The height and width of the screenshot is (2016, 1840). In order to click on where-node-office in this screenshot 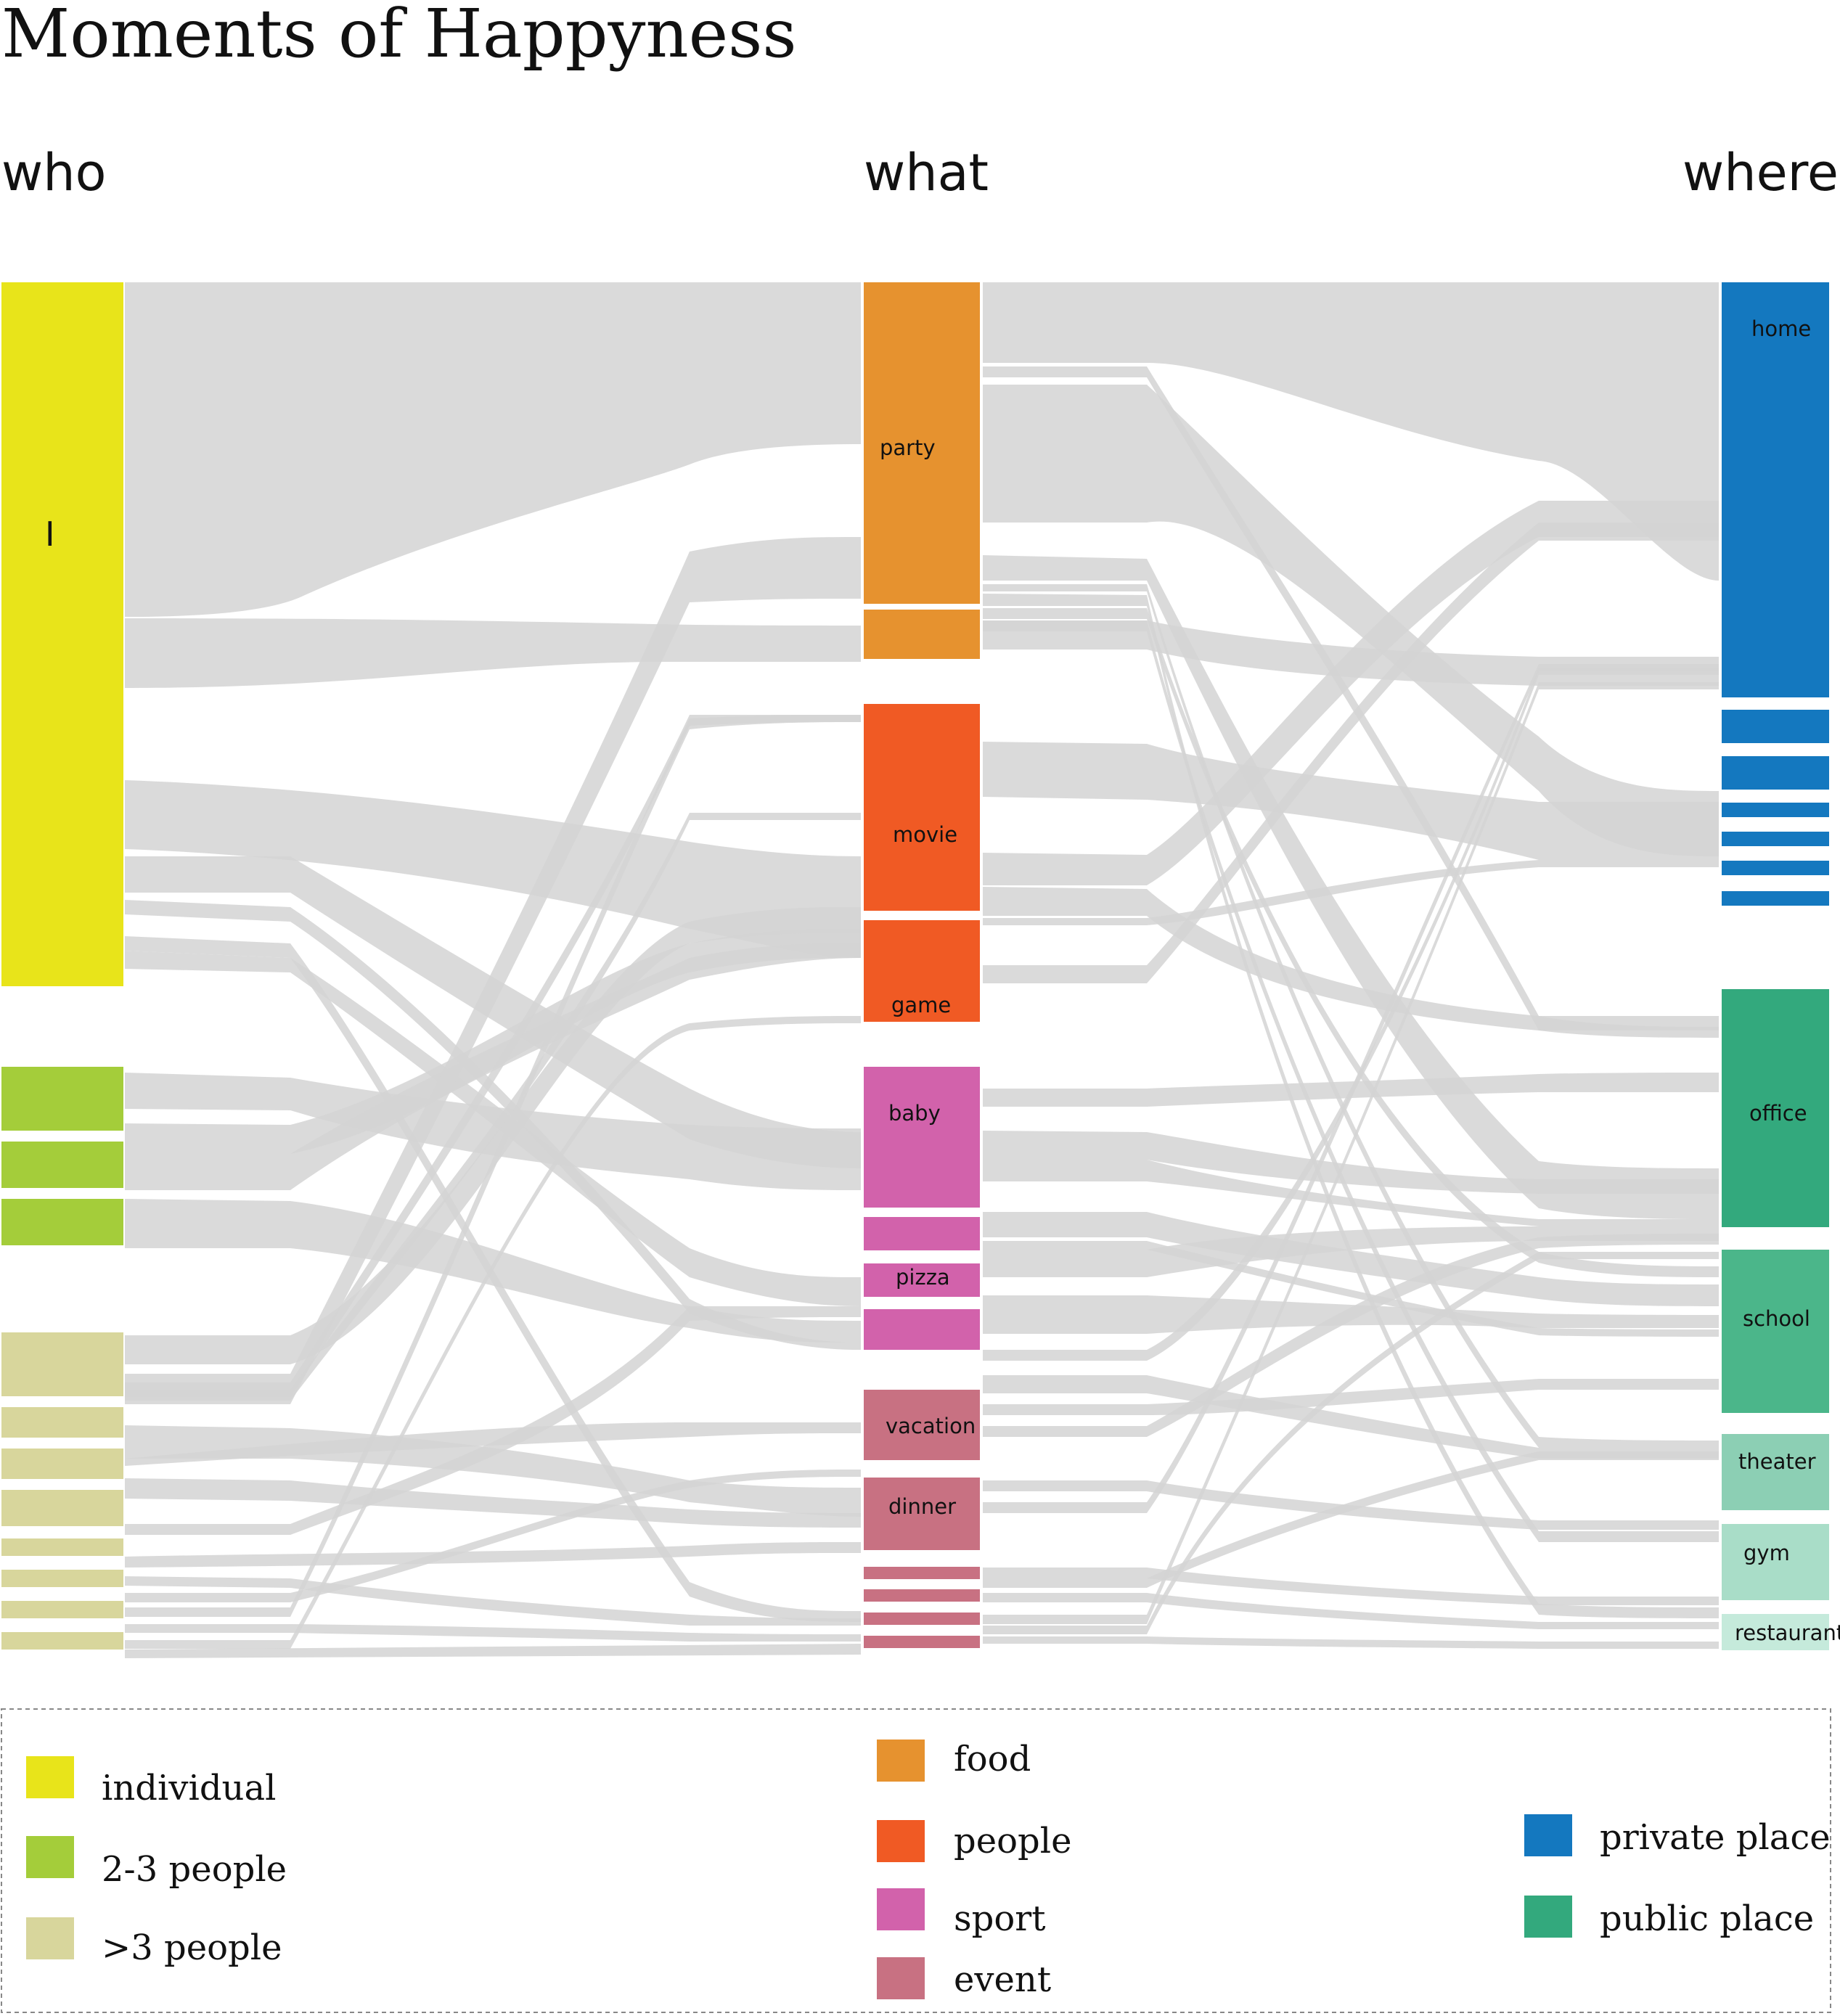, I will do `click(1775, 1108)`.